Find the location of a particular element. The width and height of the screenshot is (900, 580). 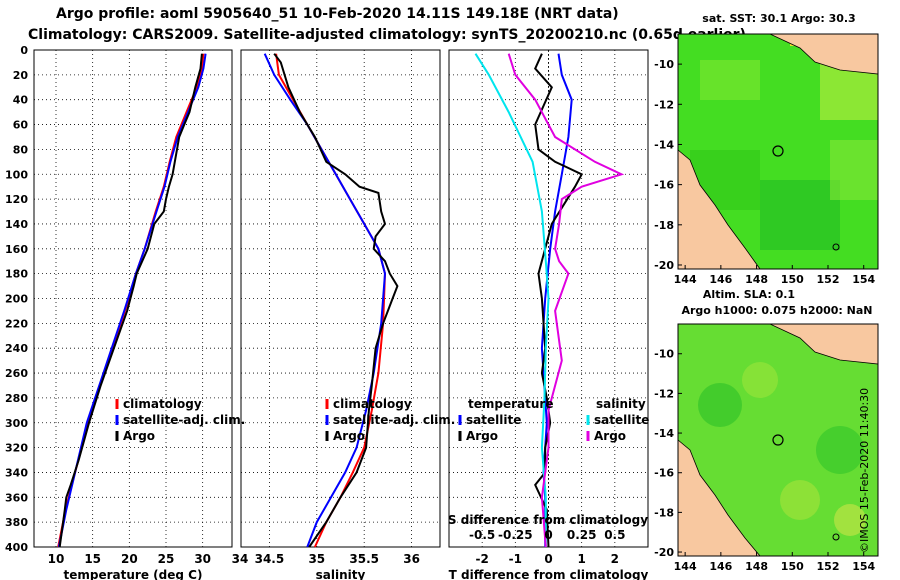

temperature-x-tick-label: 20 is located at coordinates (129, 559).